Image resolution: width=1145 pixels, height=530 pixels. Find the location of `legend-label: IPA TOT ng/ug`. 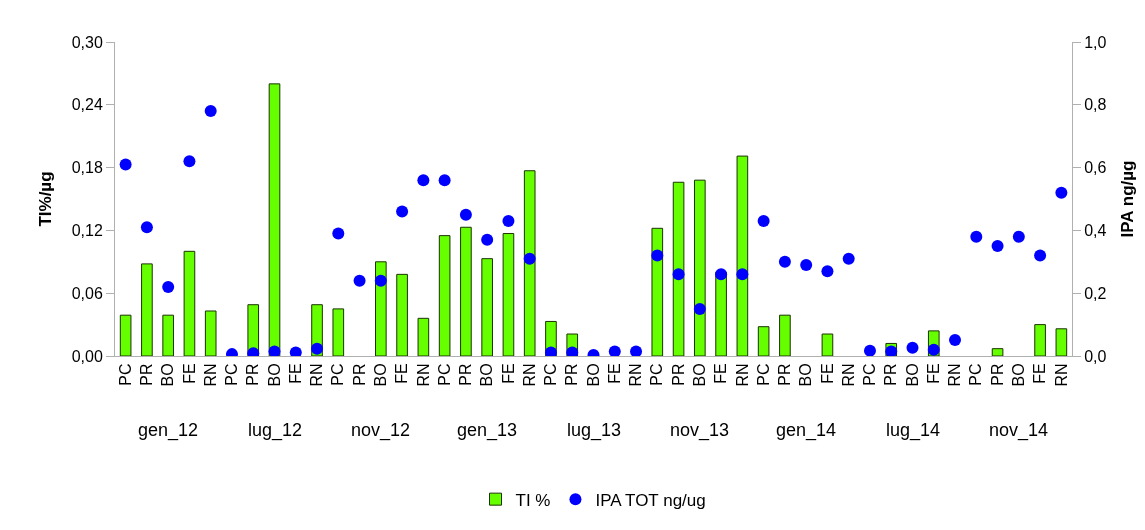

legend-label: IPA TOT ng/ug is located at coordinates (650, 500).